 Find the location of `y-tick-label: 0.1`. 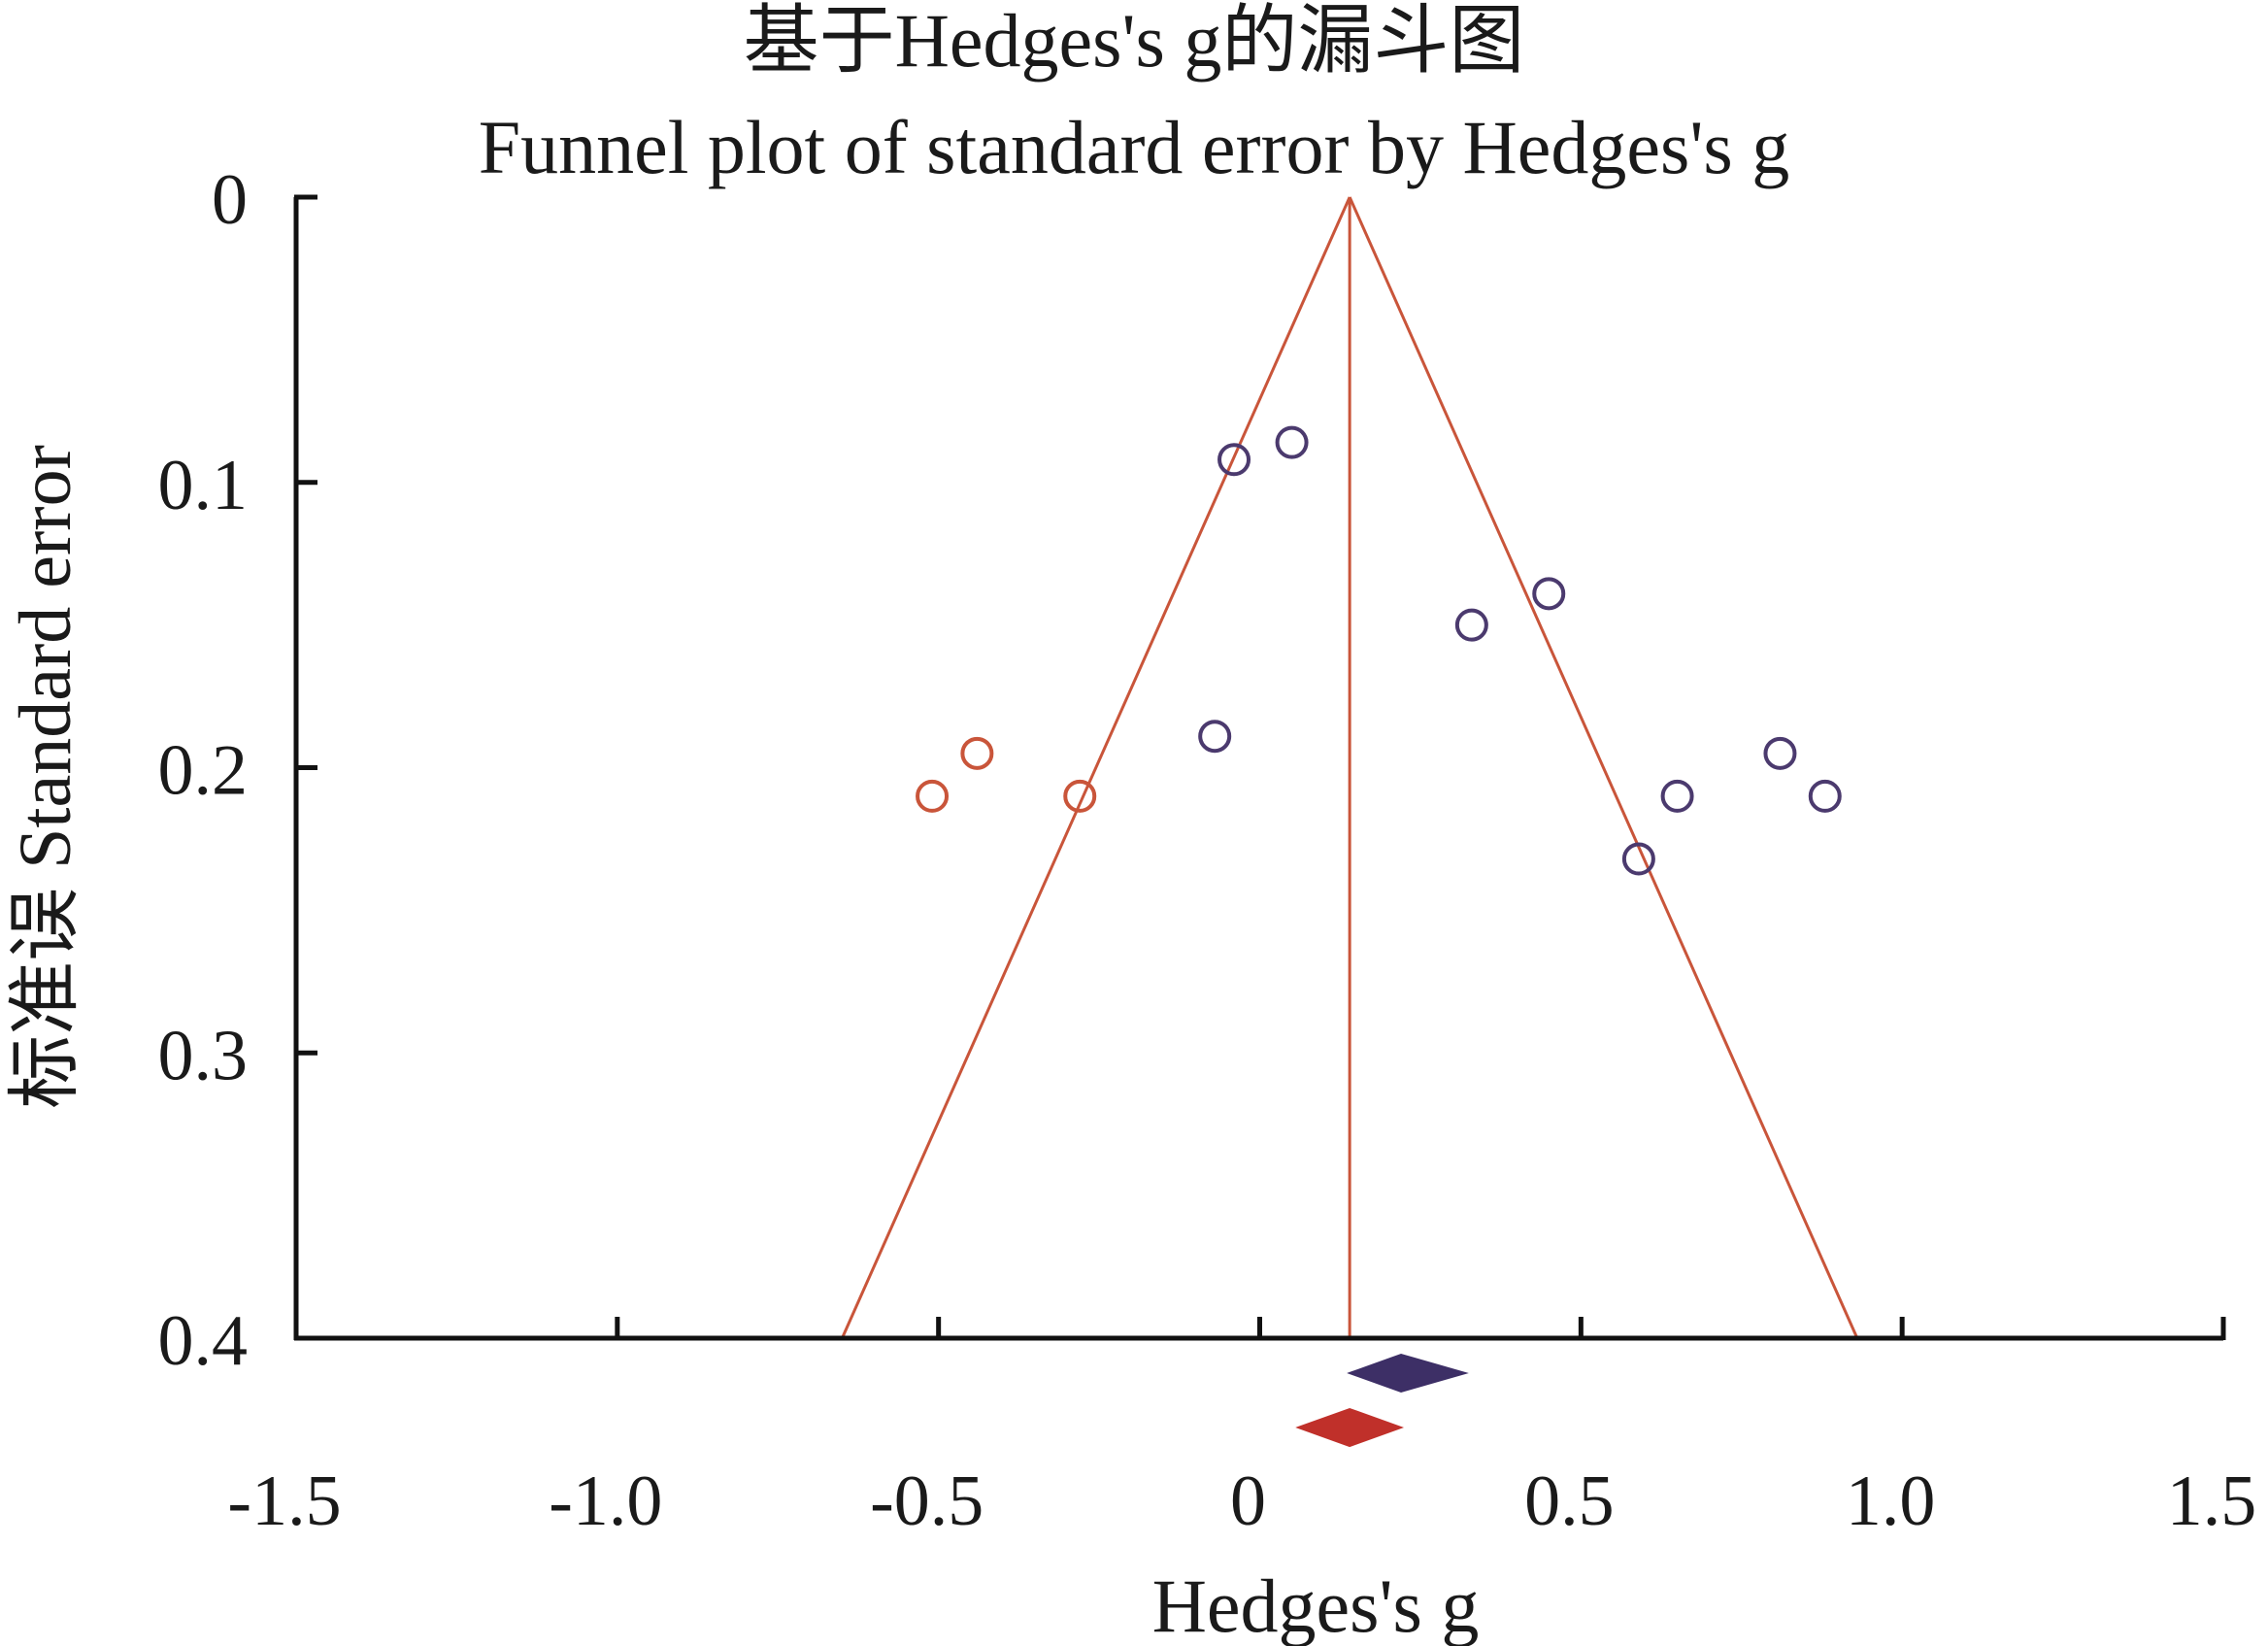

y-tick-label: 0.1 is located at coordinates (203, 485).